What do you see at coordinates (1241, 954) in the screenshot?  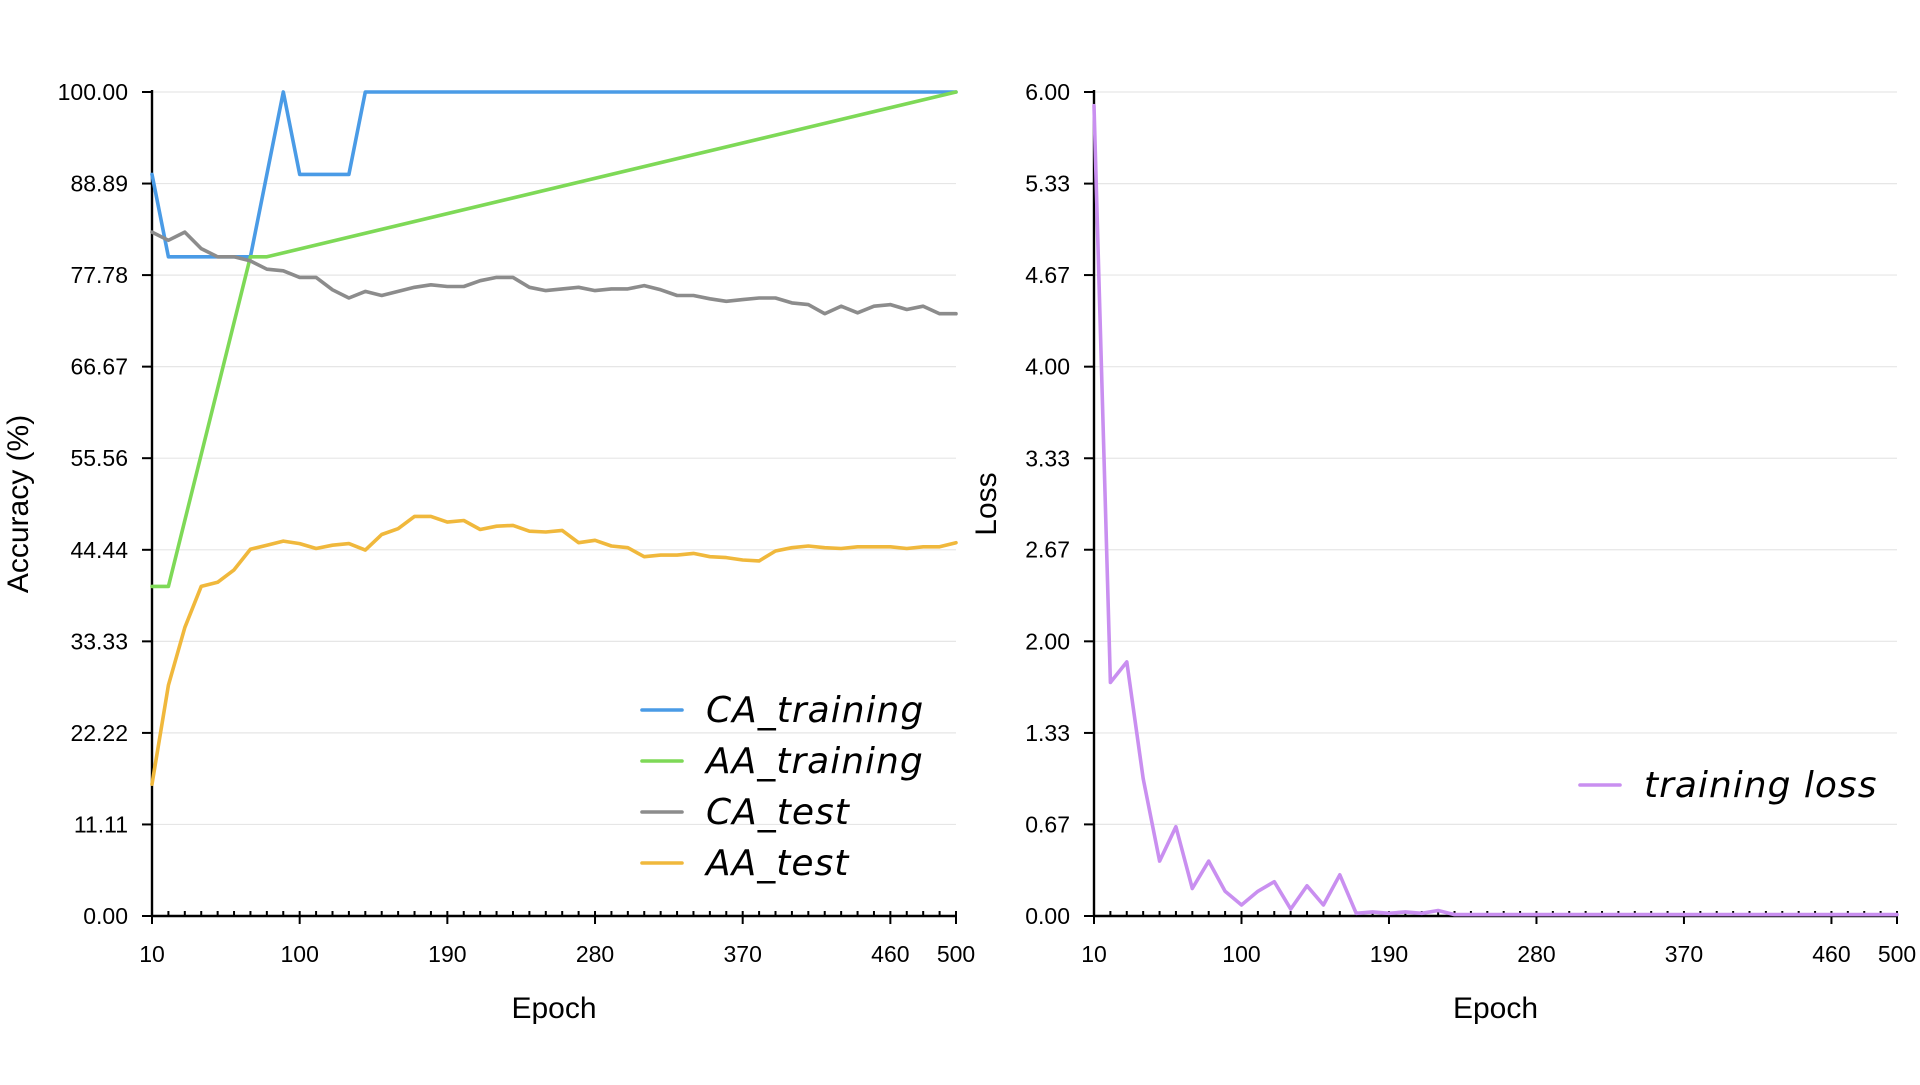 I see `loss-x-tick-label: 100` at bounding box center [1241, 954].